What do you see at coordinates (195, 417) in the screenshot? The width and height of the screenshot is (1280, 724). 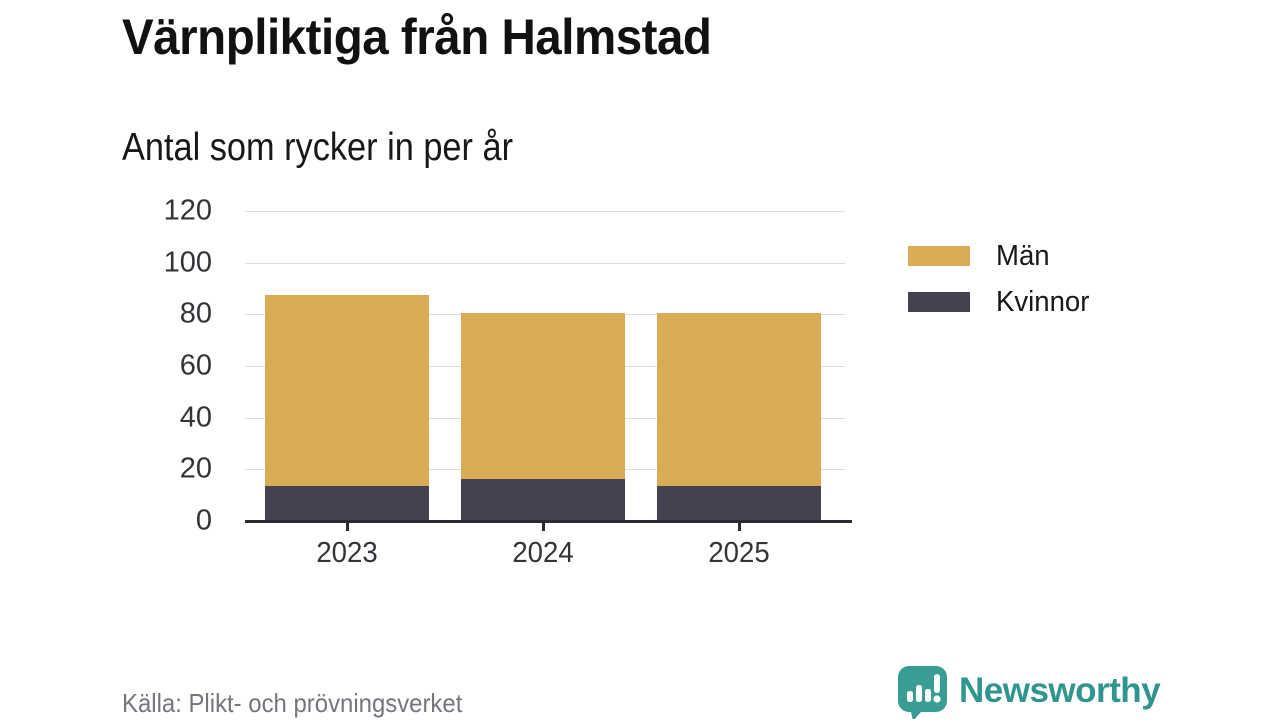 I see `y-tick-label-40: 40` at bounding box center [195, 417].